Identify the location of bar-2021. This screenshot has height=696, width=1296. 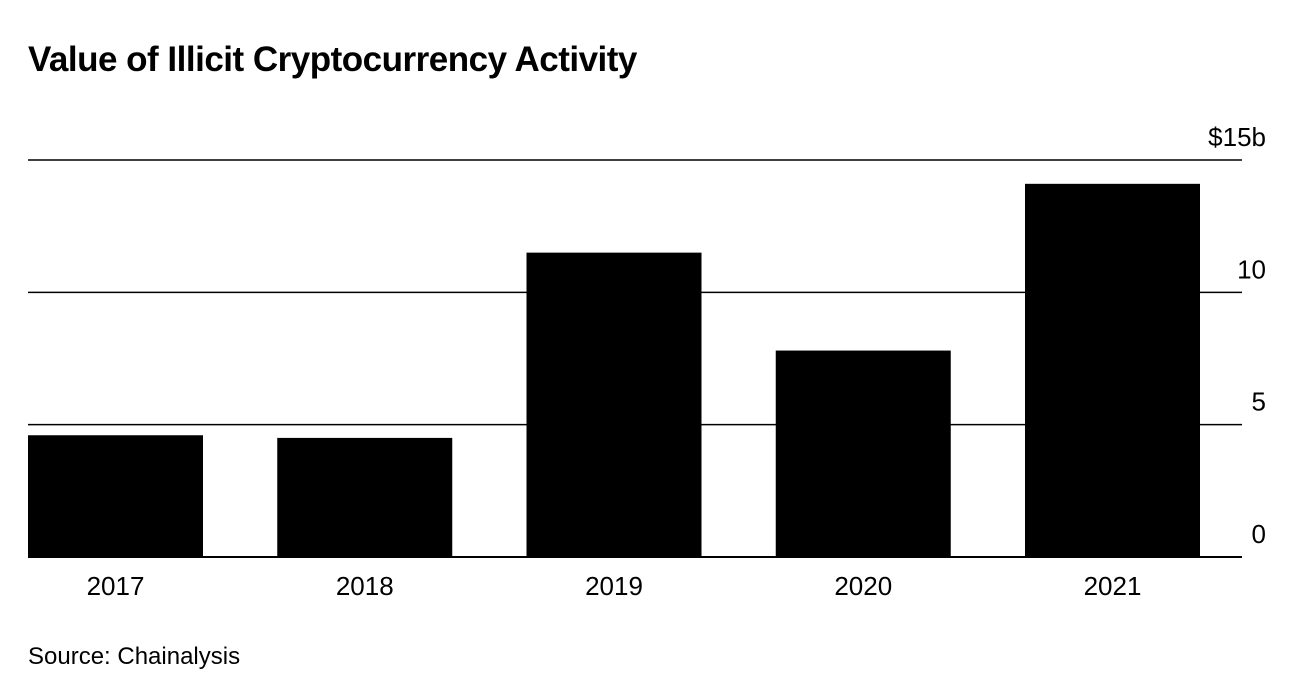
(1112, 370).